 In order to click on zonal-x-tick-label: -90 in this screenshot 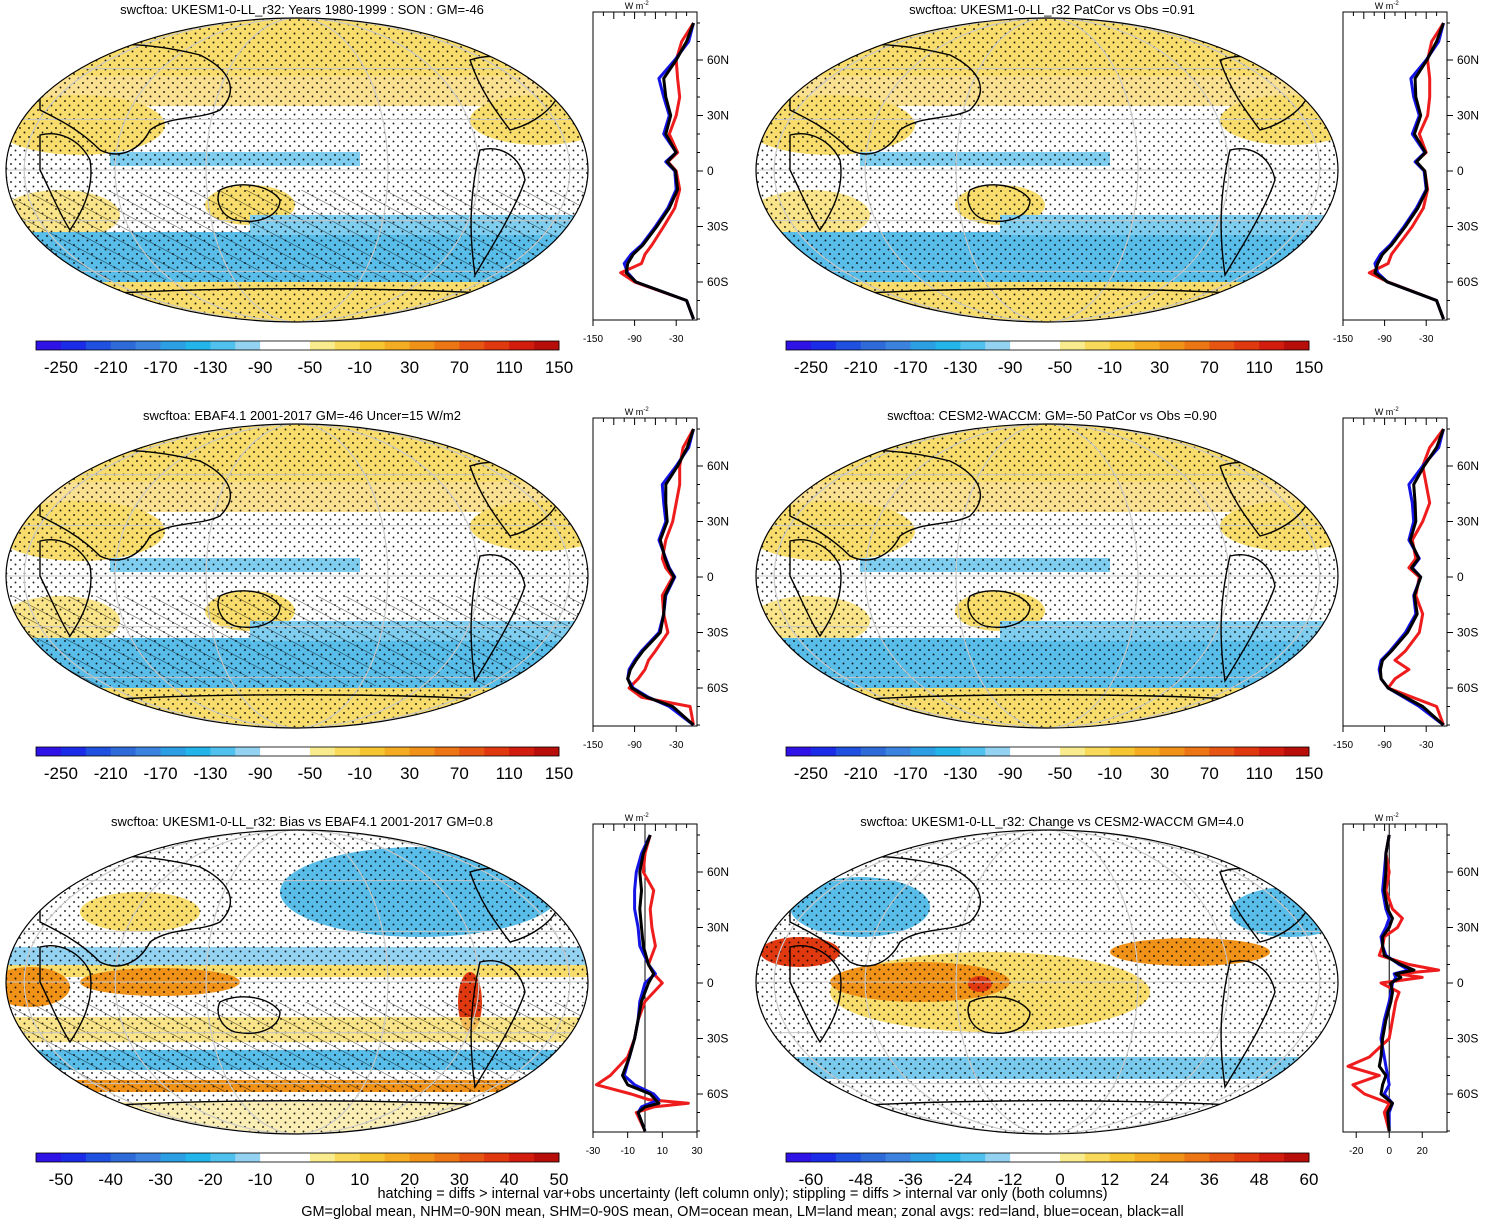, I will do `click(634, 745)`.